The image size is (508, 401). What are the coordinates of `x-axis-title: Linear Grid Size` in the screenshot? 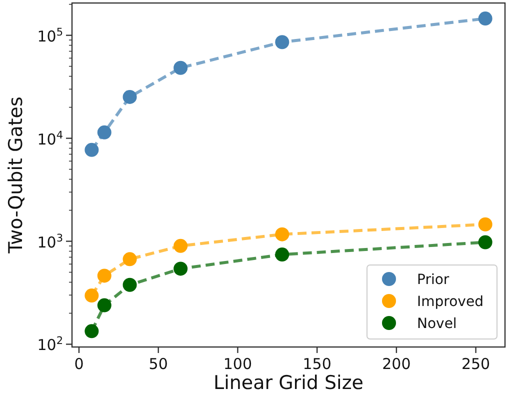 It's located at (288, 383).